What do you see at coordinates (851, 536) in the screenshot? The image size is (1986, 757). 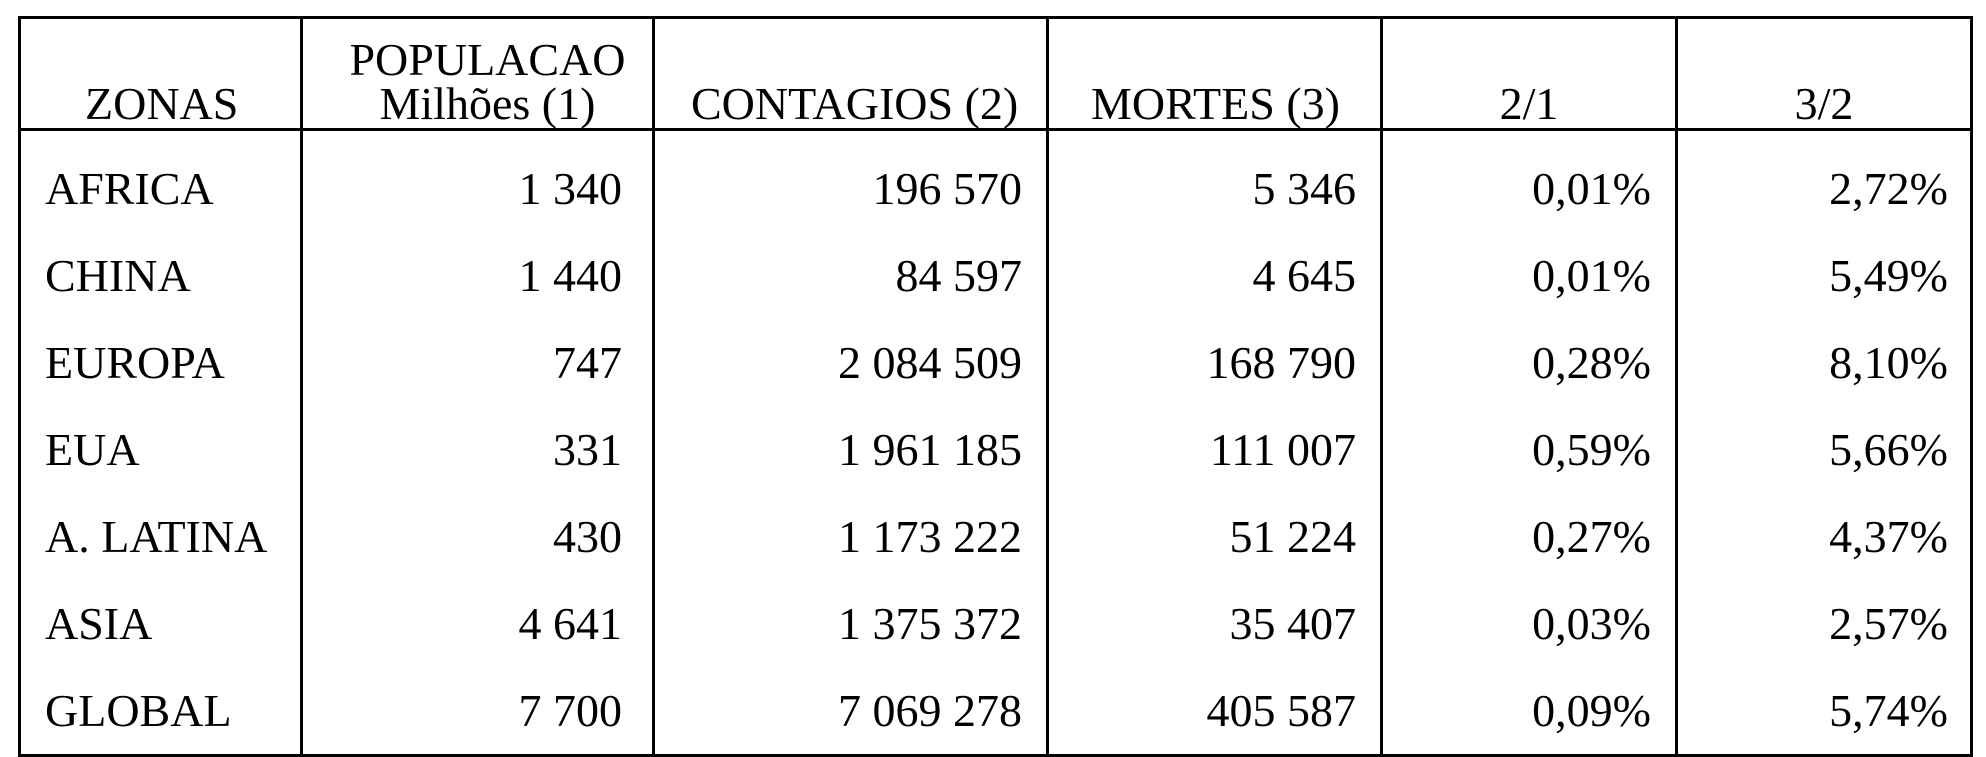 I see `cell-contagios: 1 173 222` at bounding box center [851, 536].